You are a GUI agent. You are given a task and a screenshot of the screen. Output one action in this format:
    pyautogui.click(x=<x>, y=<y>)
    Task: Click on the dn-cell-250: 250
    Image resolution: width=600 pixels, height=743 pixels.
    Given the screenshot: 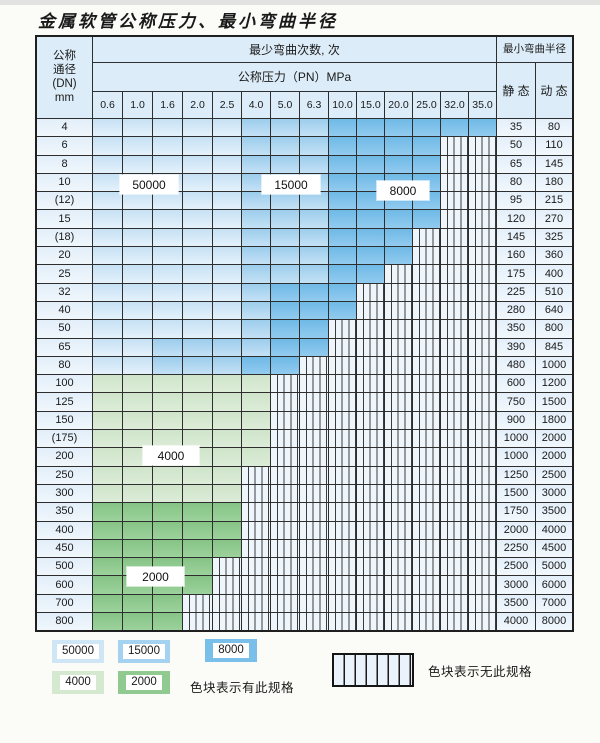 What is the action you would take?
    pyautogui.click(x=64, y=475)
    